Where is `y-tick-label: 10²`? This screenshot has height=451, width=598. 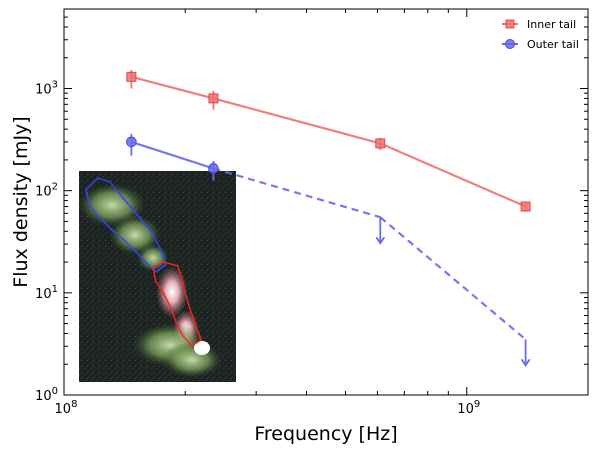 y-tick-label: 10² is located at coordinates (46, 191).